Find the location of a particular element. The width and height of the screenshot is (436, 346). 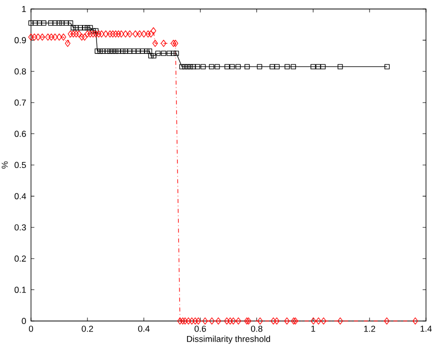

y-tick-label: 1 is located at coordinates (24, 9).